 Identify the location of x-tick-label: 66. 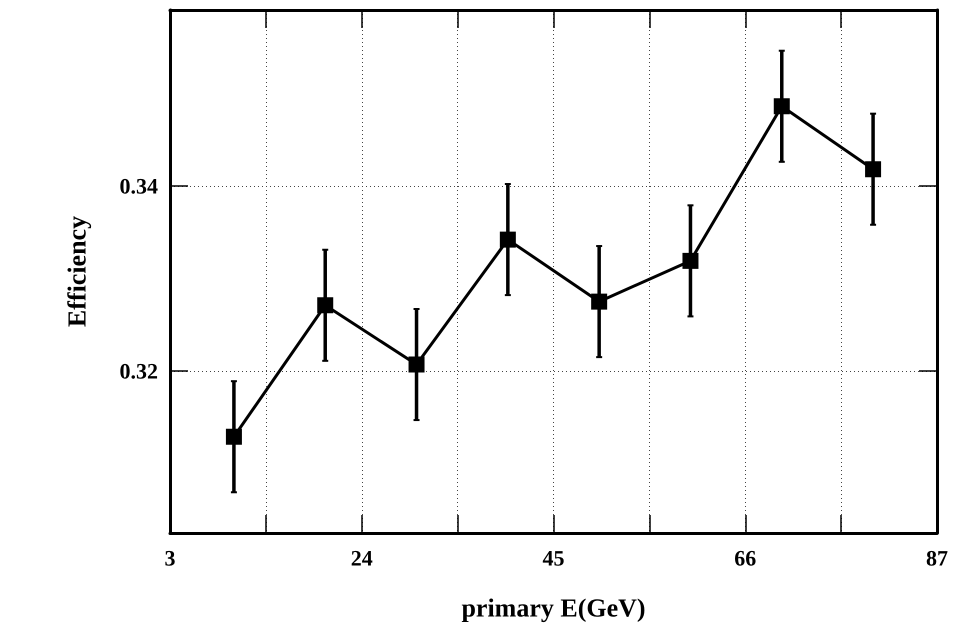
(745, 558).